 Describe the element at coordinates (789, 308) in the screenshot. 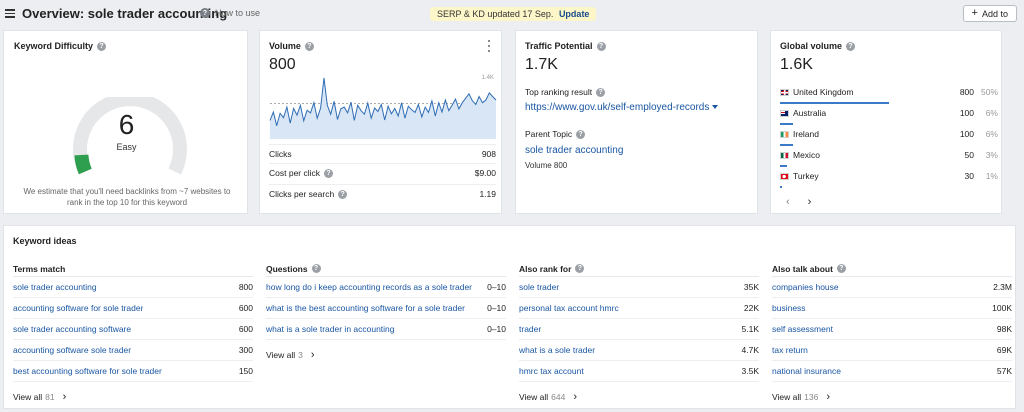

I see `keyword-link: business` at that location.